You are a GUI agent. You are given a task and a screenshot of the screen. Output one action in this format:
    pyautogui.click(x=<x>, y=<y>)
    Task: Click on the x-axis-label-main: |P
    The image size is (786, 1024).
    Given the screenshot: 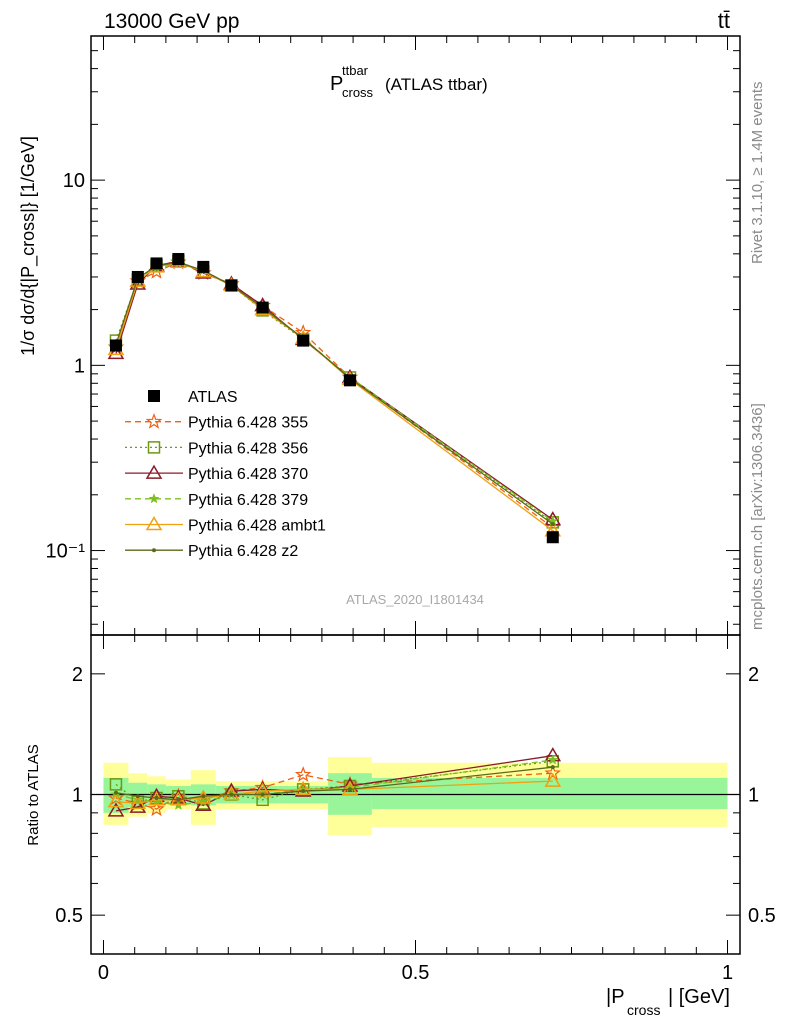 What is the action you would take?
    pyautogui.click(x=615, y=997)
    